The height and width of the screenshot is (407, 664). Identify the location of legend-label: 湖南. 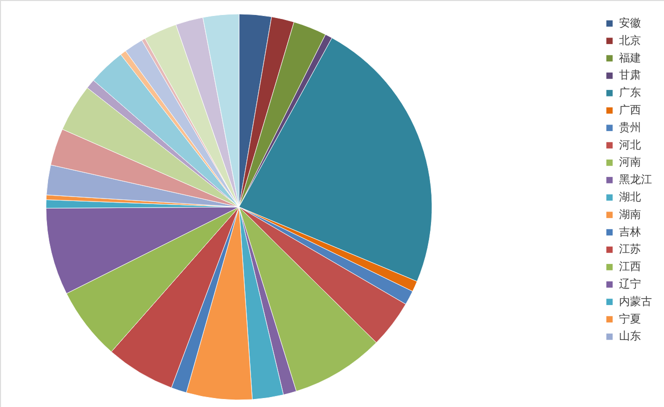
(630, 214).